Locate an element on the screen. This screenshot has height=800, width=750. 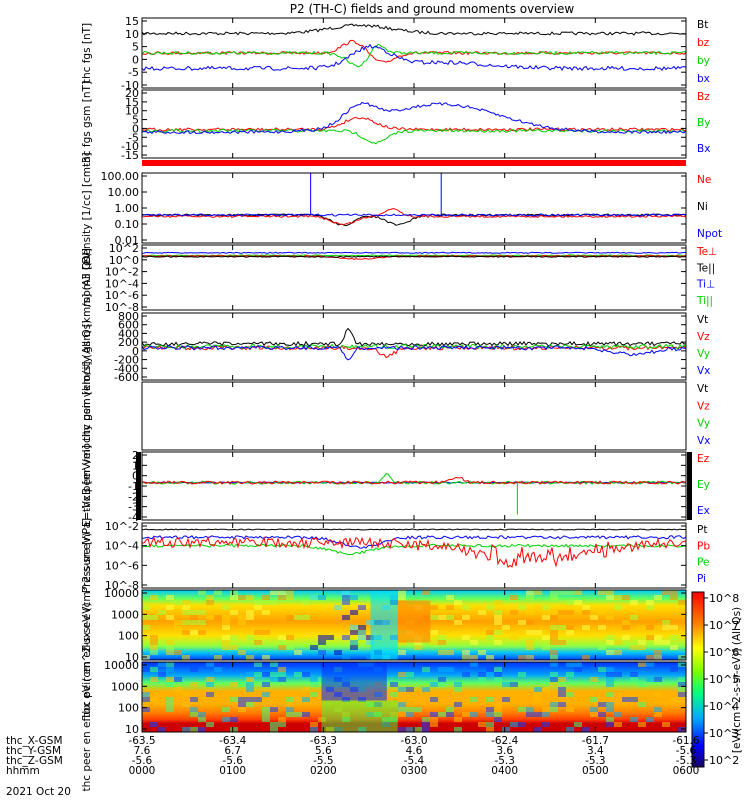
y-tick-label: 10^-8 is located at coordinates (122, 307).